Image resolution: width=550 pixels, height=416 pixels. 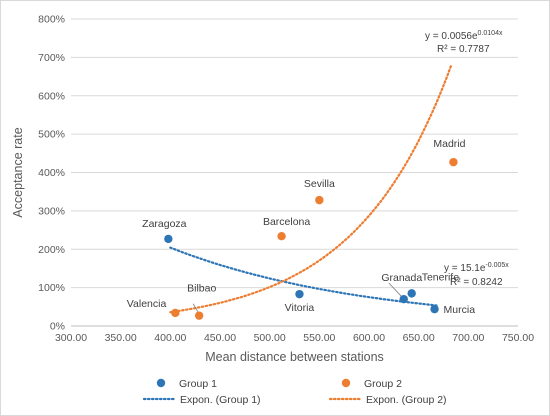 What do you see at coordinates (434, 309) in the screenshot?
I see `data-point-murcia` at bounding box center [434, 309].